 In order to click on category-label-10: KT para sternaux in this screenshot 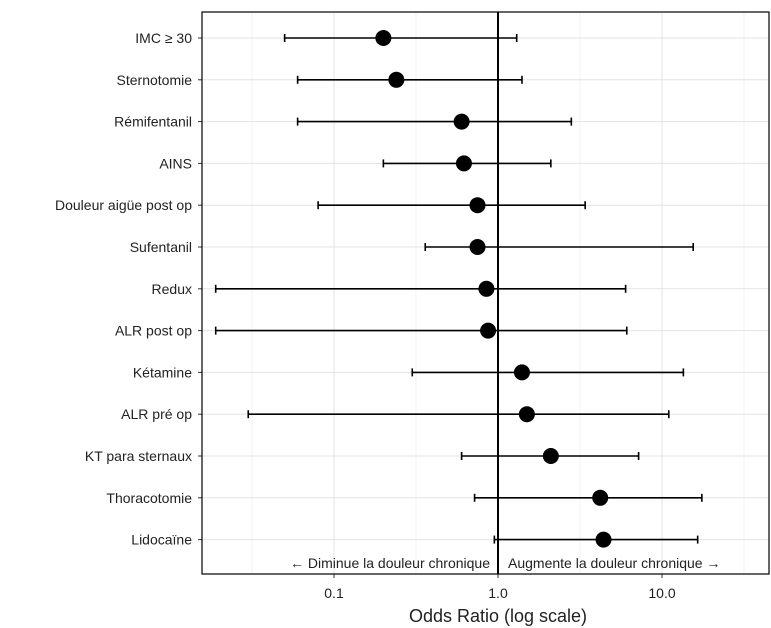, I will do `click(138, 456)`.